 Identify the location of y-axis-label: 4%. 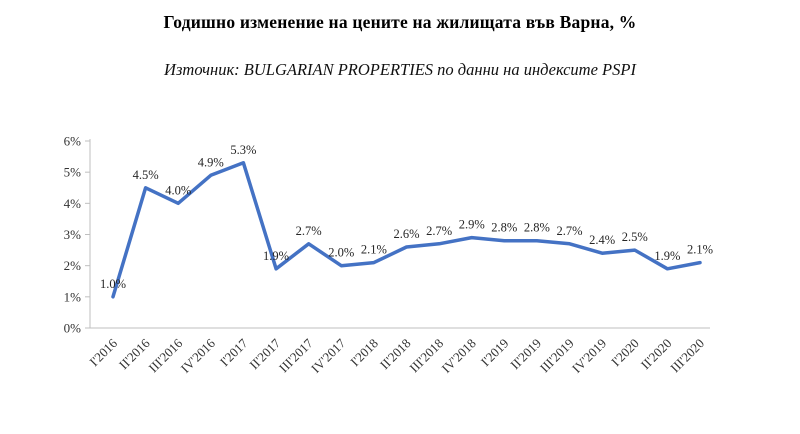
(73, 203).